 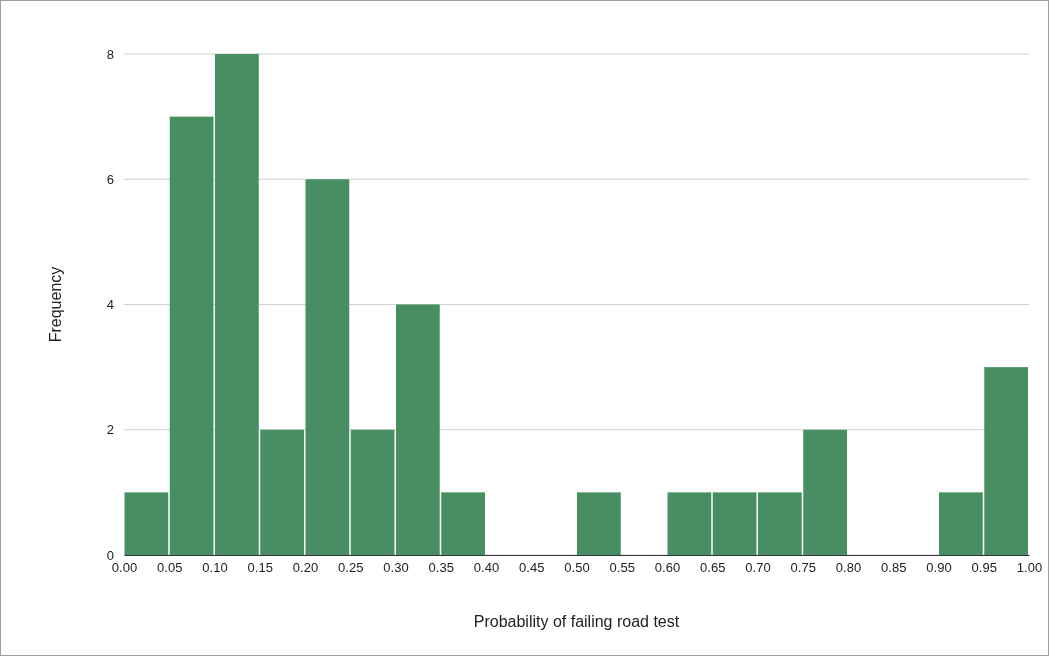 I want to click on y-tick-label: 4, so click(x=110, y=305).